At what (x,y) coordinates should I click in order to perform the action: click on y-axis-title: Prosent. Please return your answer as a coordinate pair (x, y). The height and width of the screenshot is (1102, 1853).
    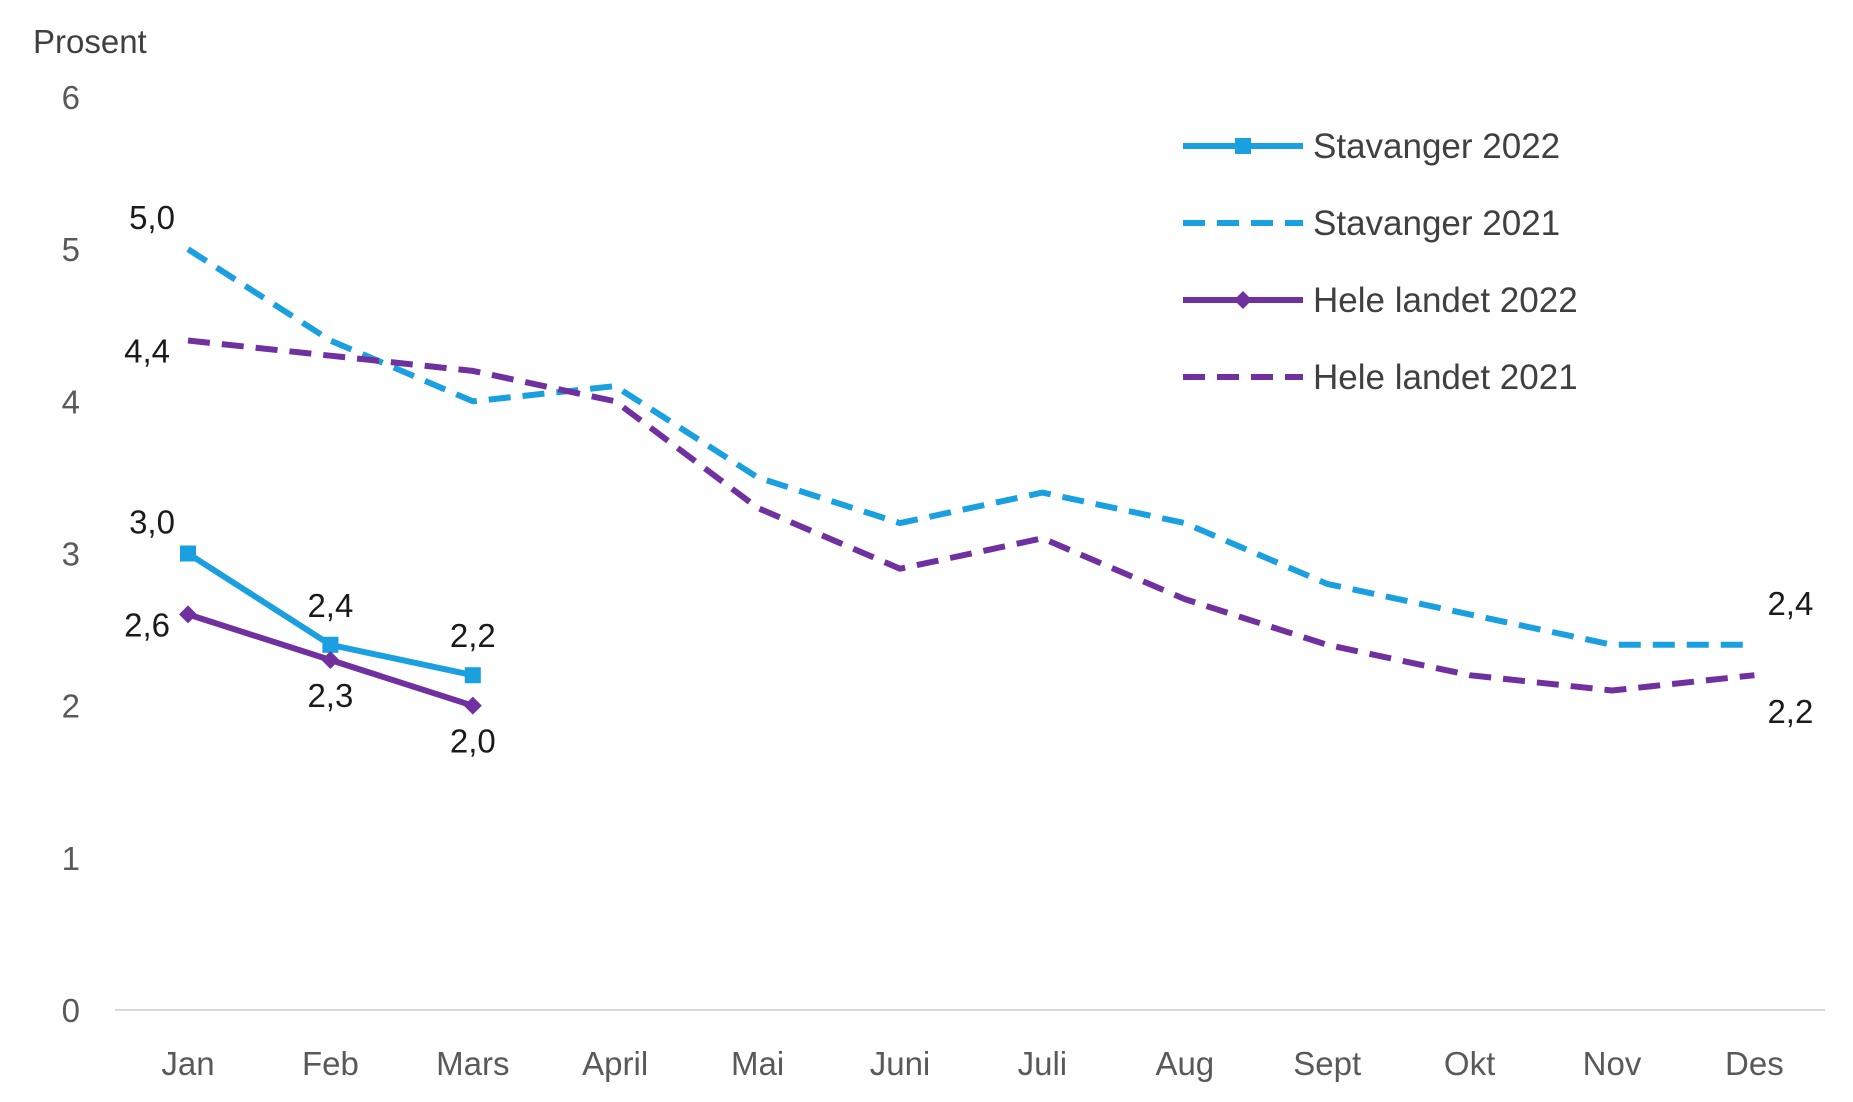
    Looking at the image, I should click on (90, 41).